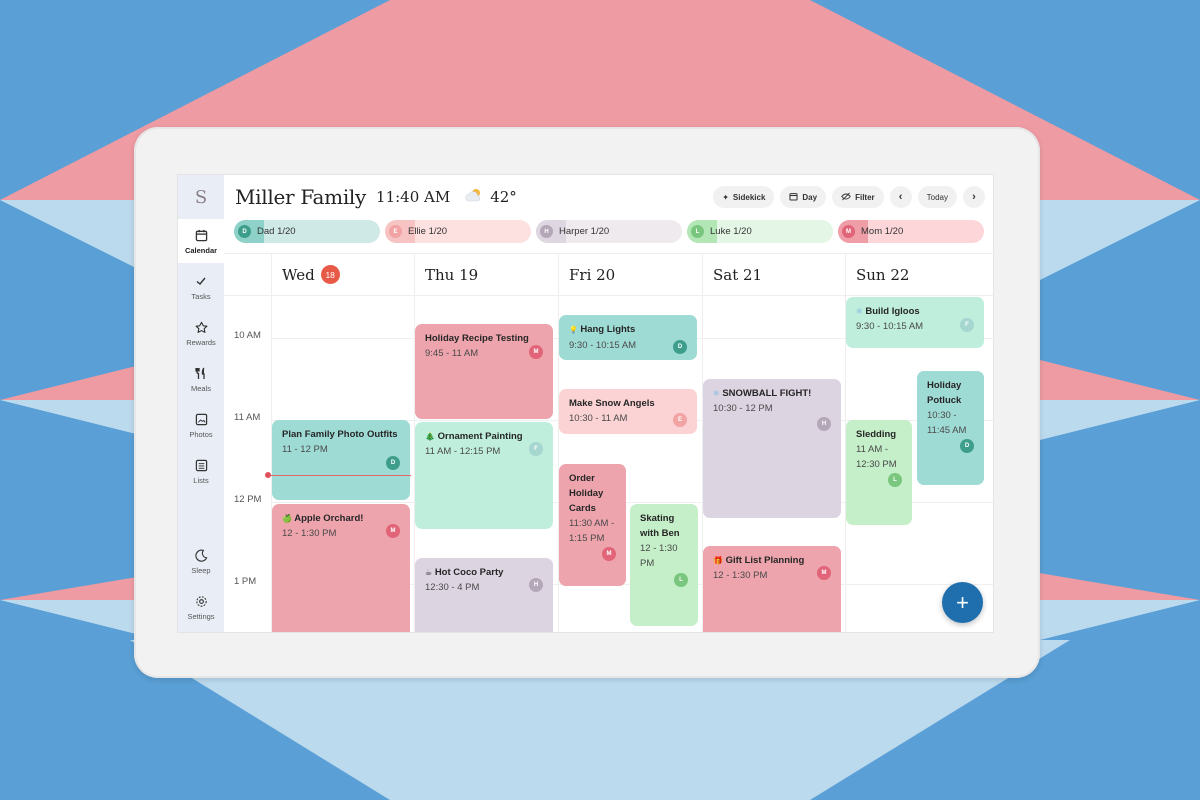  I want to click on sidebar-item-label: Photos, so click(201, 434).